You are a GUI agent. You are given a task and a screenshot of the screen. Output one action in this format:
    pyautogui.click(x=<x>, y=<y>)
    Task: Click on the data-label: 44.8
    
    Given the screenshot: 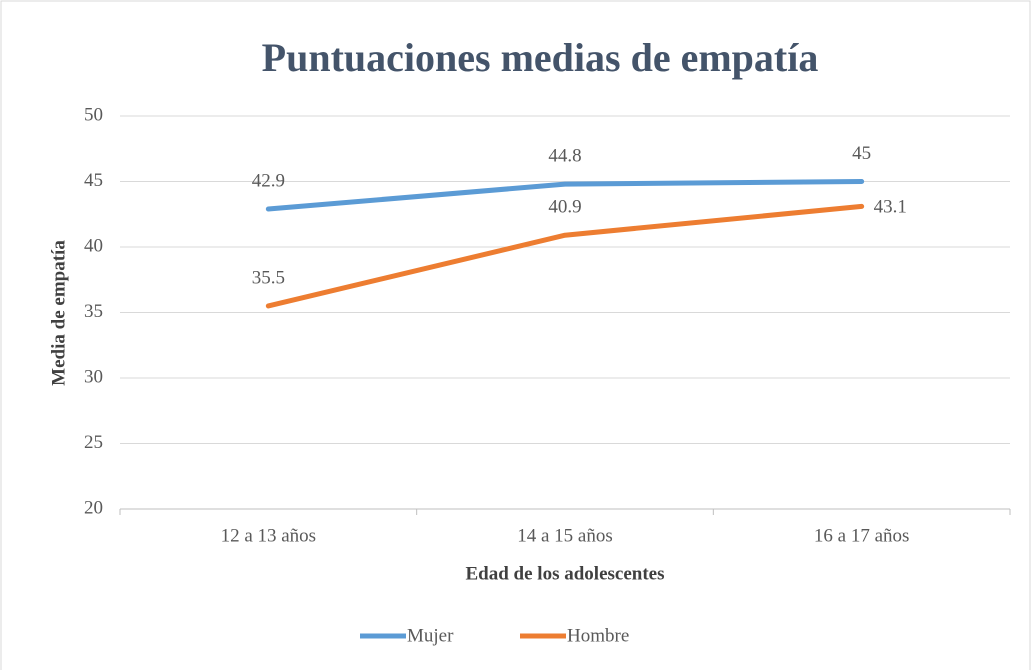 What is the action you would take?
    pyautogui.click(x=564, y=155)
    